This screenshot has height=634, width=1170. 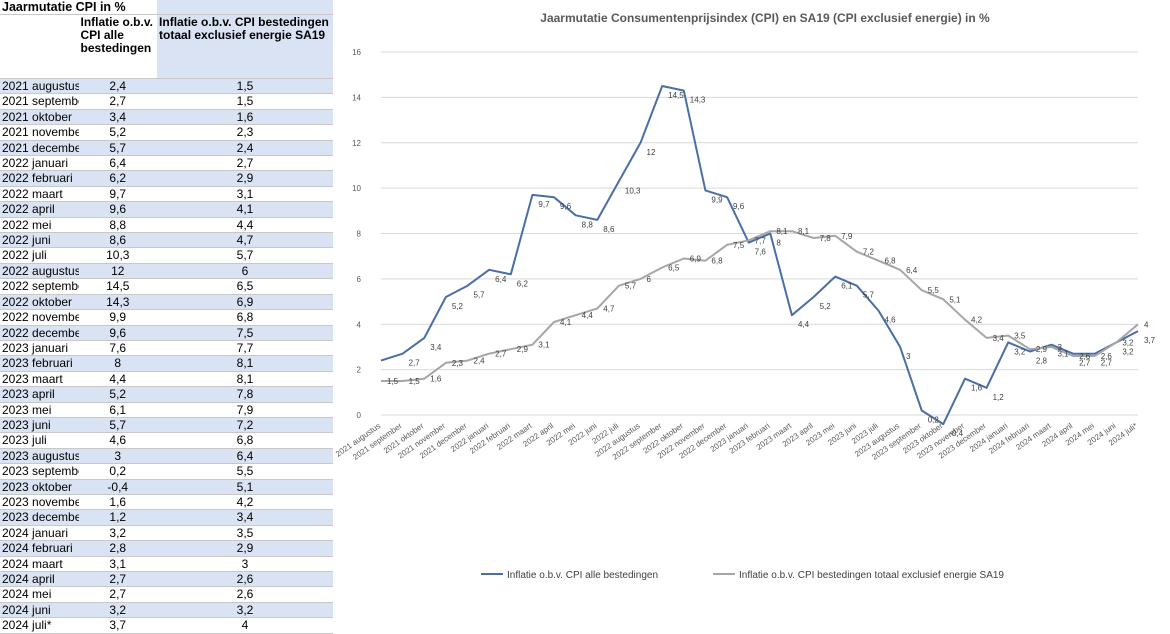 I want to click on row-cpi-excl-energy: 3,5, so click(x=245, y=533).